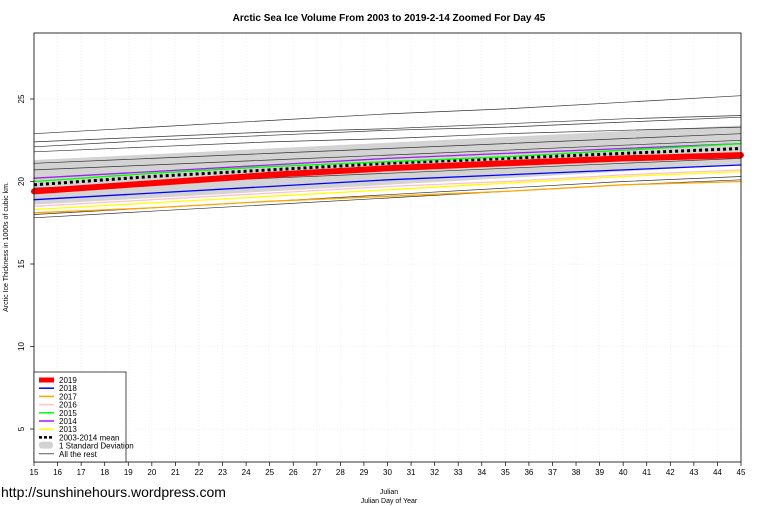 The image size is (760, 506). I want to click on series-line-2015, so click(387, 162).